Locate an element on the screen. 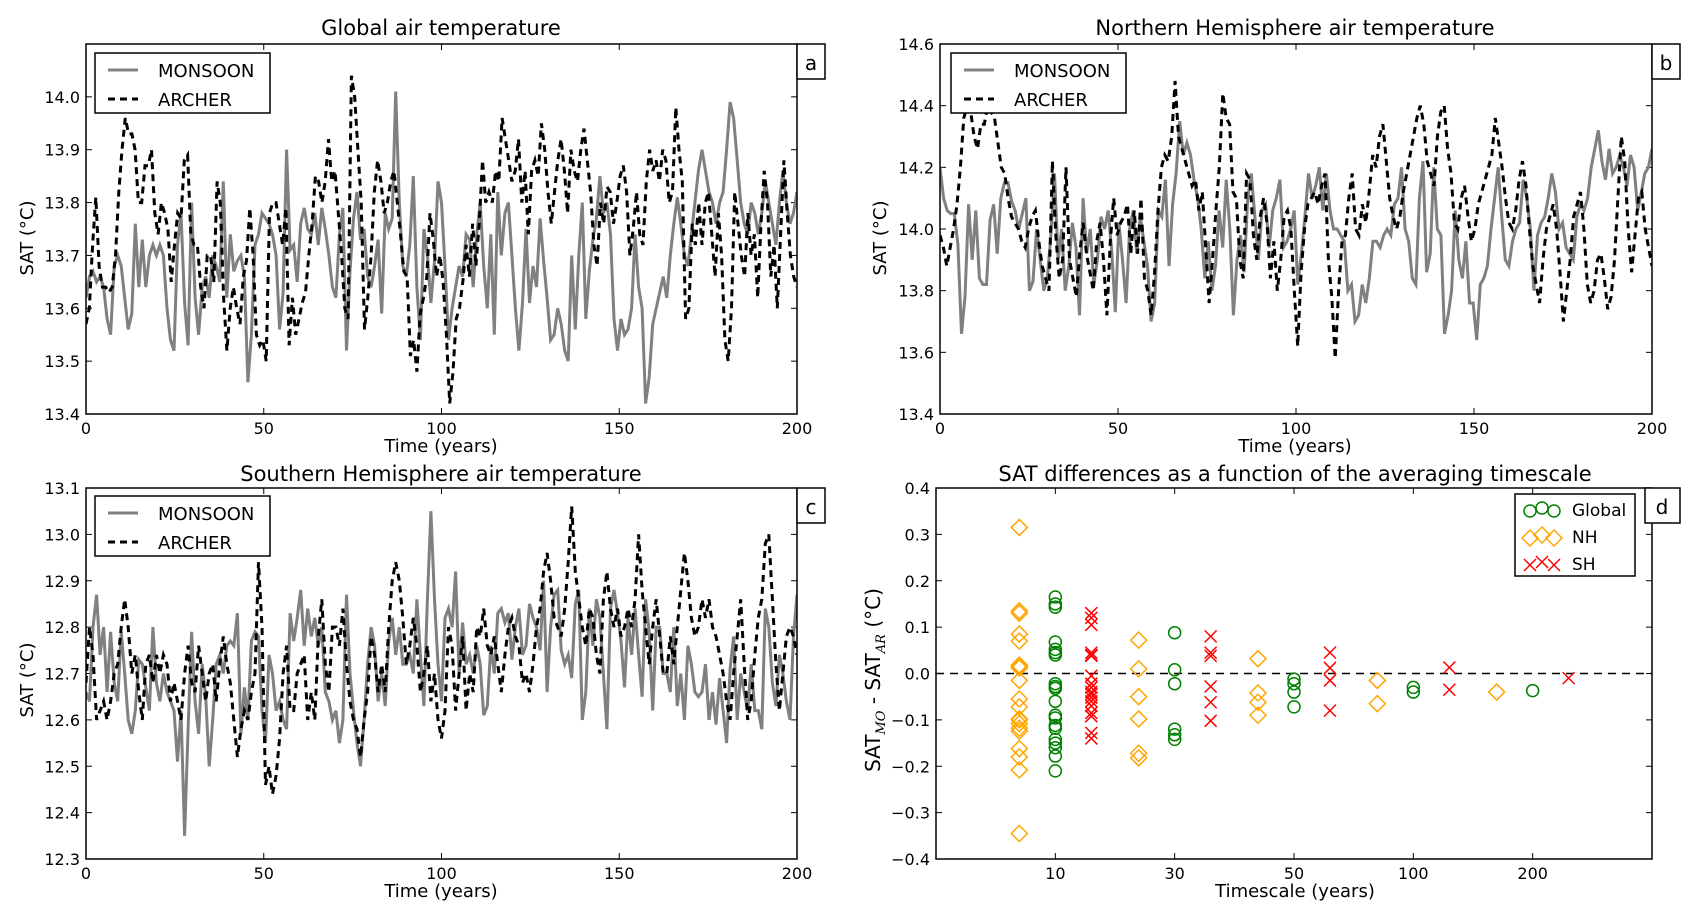 The image size is (1694, 916). legend-marker-nh is located at coordinates (1542, 535).